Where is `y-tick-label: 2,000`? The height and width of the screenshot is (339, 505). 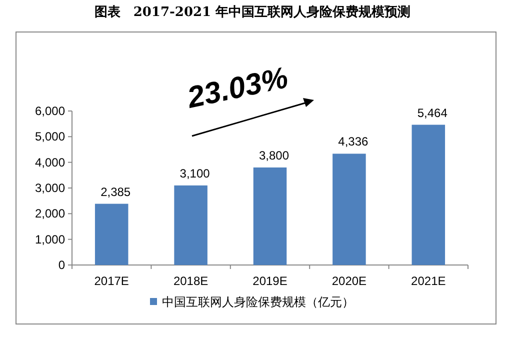 y-tick-label: 2,000 is located at coordinates (50, 213).